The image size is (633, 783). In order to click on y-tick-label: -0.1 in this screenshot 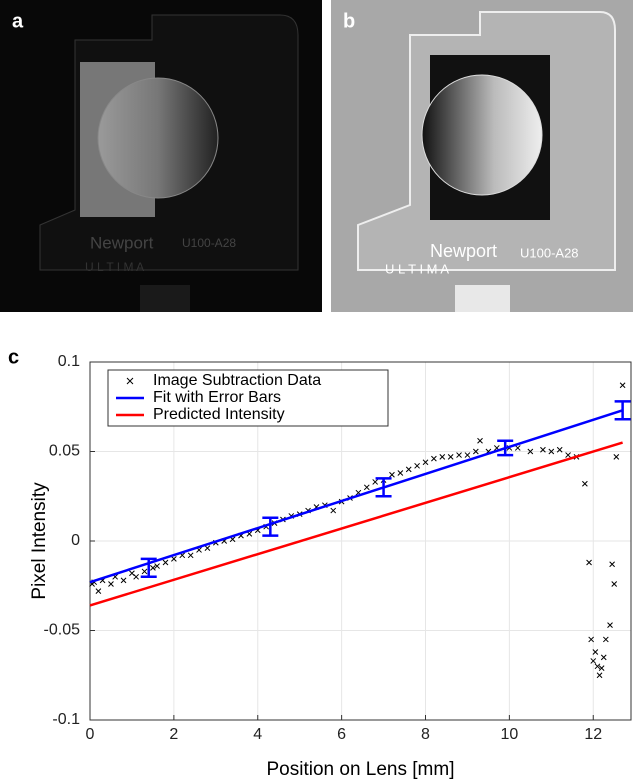, I will do `click(66, 719)`.